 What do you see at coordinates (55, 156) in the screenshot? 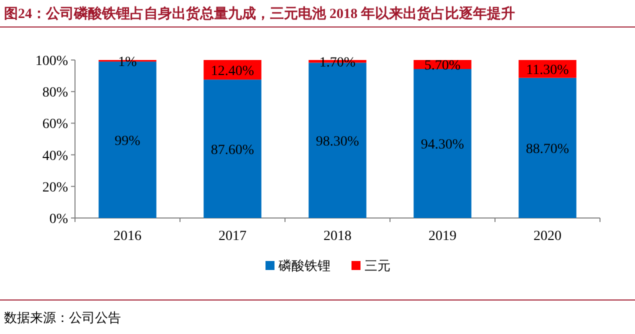
I see `y-tick-label: 40%` at bounding box center [55, 156].